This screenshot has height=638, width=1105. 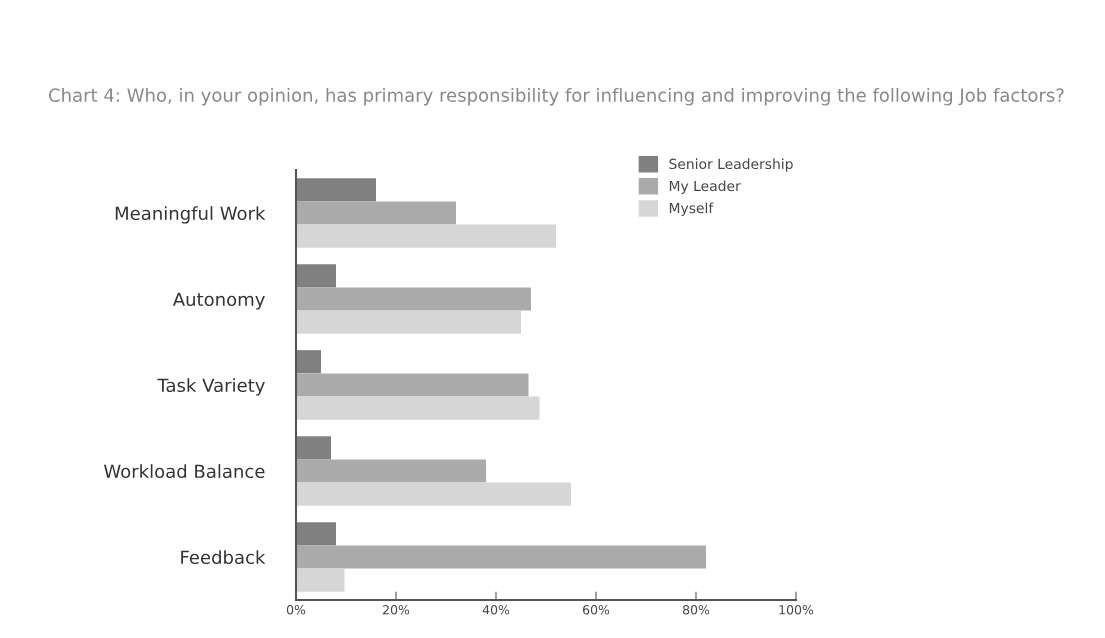 What do you see at coordinates (696, 610) in the screenshot?
I see `x-tick-label: 80%` at bounding box center [696, 610].